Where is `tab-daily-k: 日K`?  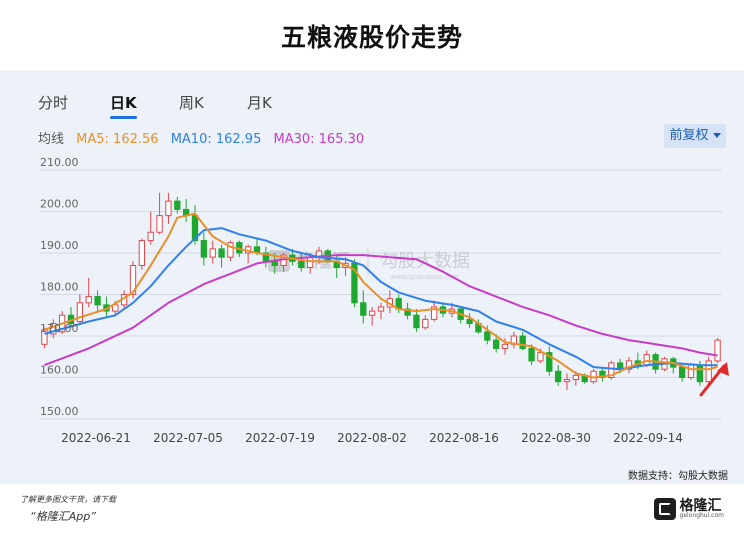 tab-daily-k: 日K is located at coordinates (123, 105).